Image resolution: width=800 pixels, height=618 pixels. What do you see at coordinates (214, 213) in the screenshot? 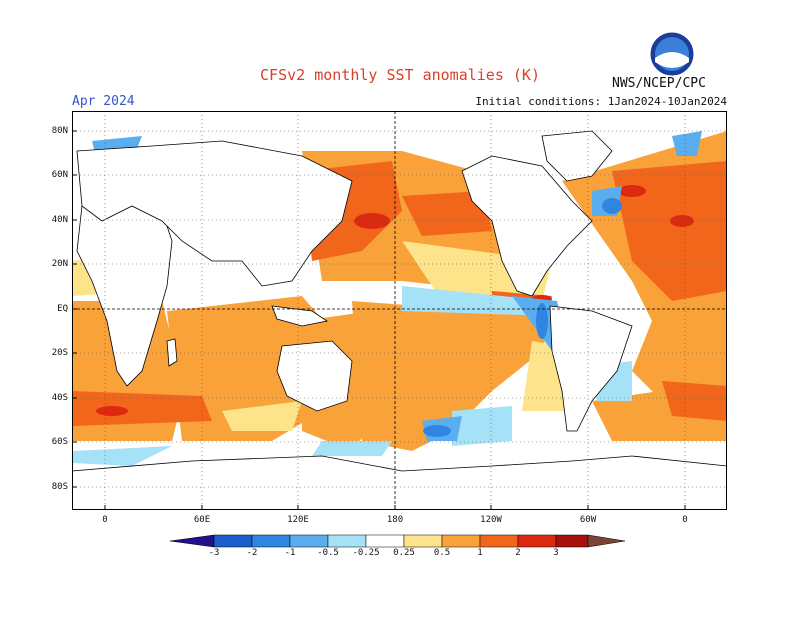
I see `landmass-eurasia` at bounding box center [214, 213].